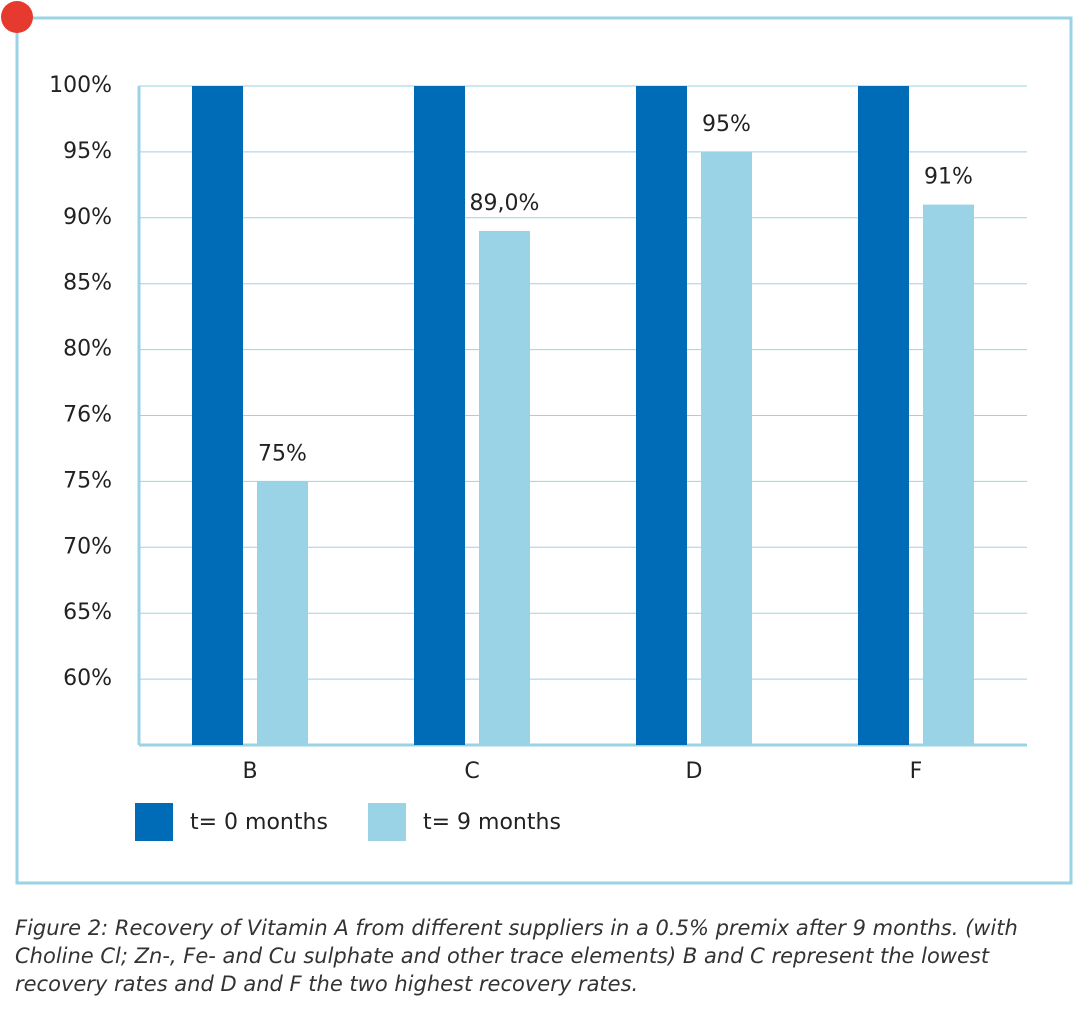 The height and width of the screenshot is (1018, 1075). Describe the element at coordinates (87, 283) in the screenshot. I see `y-tick-label: 85%` at that location.